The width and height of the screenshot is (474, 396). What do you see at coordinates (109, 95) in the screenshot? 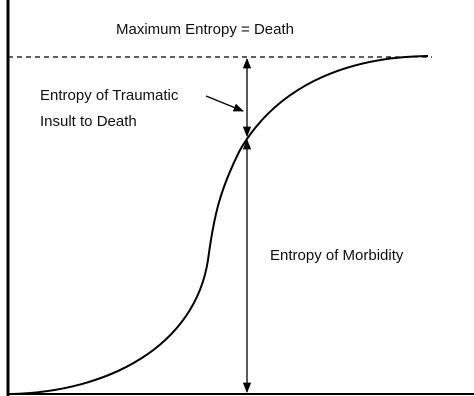
I see `traumatic-label: Entropy of Traumatic` at bounding box center [109, 95].